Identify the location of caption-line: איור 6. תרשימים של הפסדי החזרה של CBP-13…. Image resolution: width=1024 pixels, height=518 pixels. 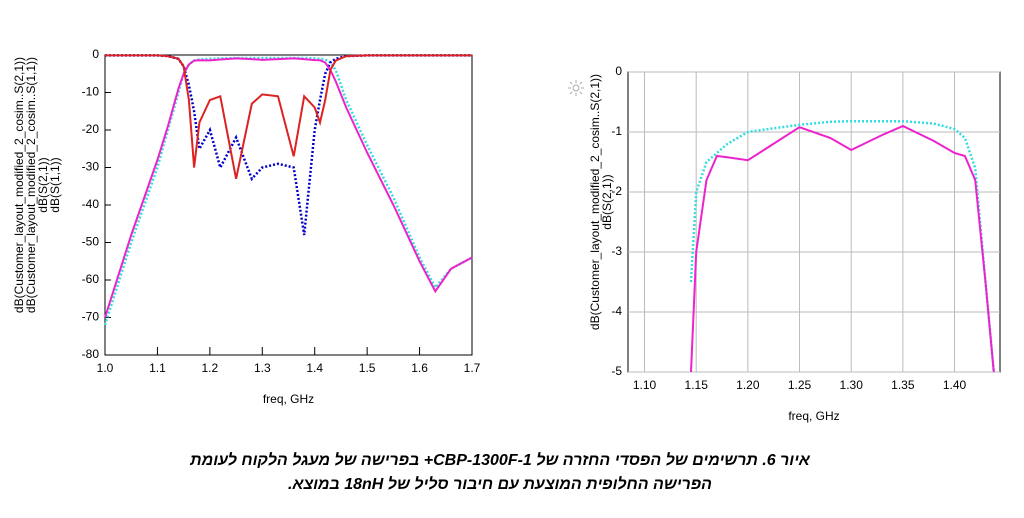
(500, 460).